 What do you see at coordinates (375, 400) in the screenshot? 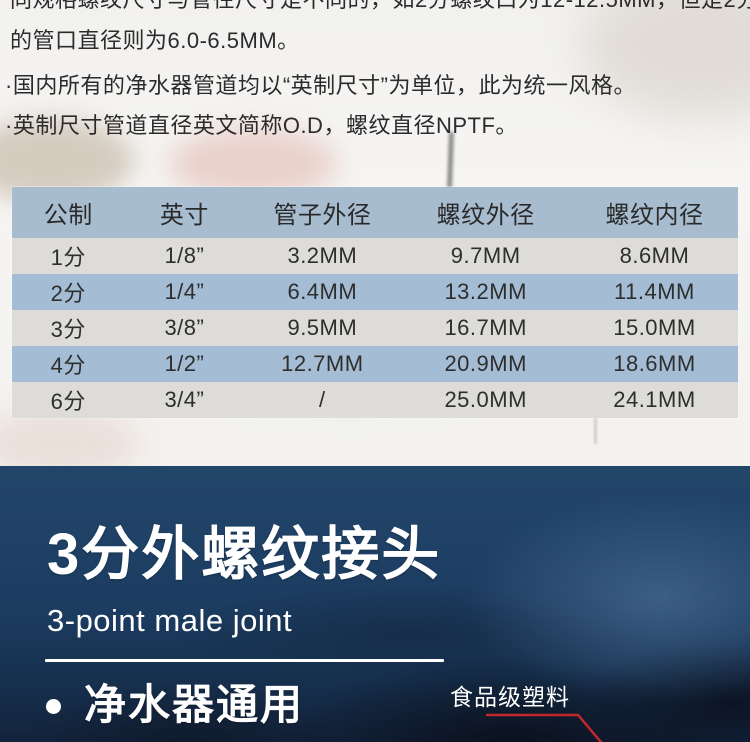
I see `table-row: 6分 3/4” / 25.0MM 24.1MM` at bounding box center [375, 400].